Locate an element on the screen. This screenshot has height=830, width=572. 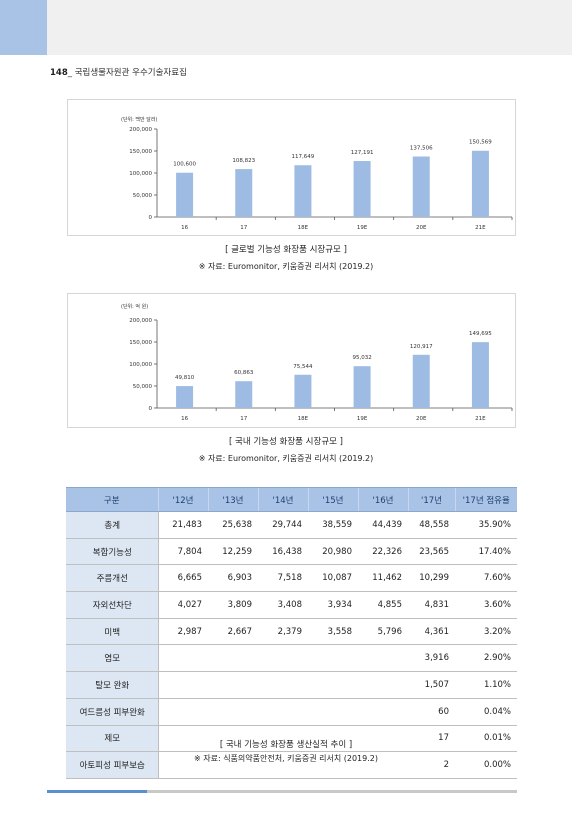
row-label: 자외선차단 is located at coordinates (112, 605).